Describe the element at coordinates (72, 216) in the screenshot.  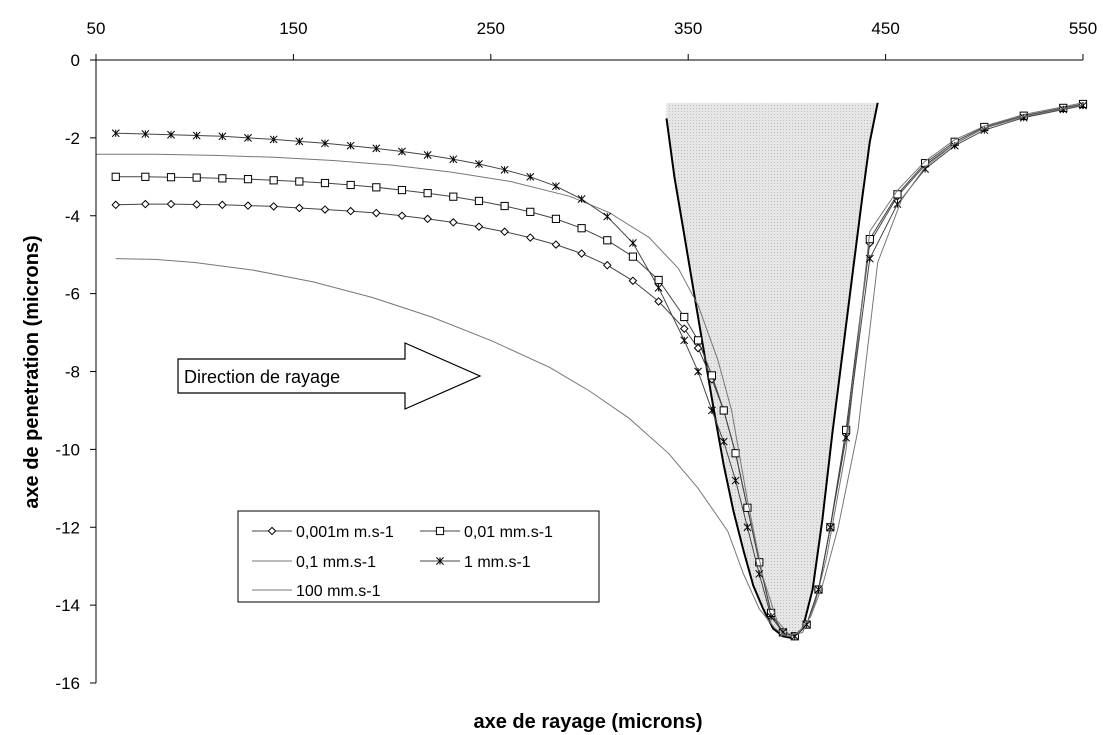
I see `y-tick-label: -4` at that location.